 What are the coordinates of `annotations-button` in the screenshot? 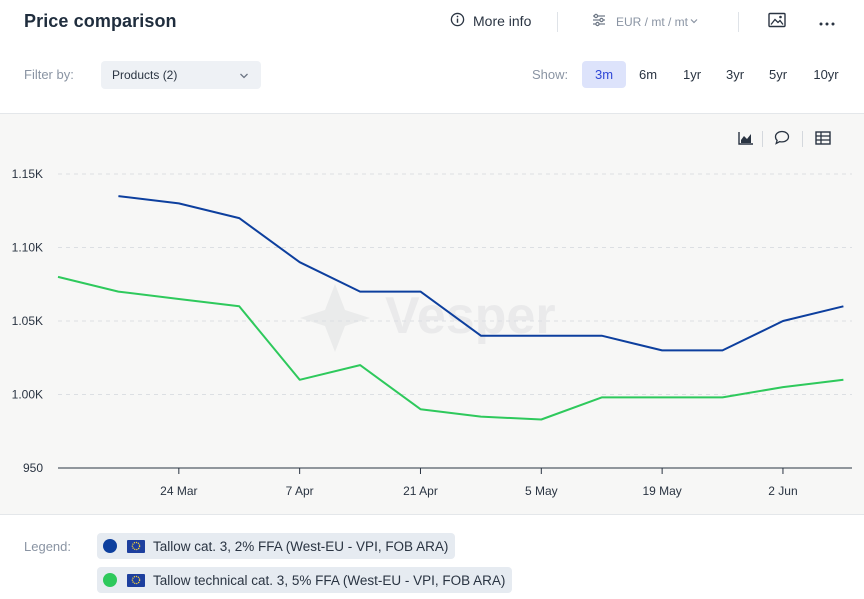 It's located at (782, 140).